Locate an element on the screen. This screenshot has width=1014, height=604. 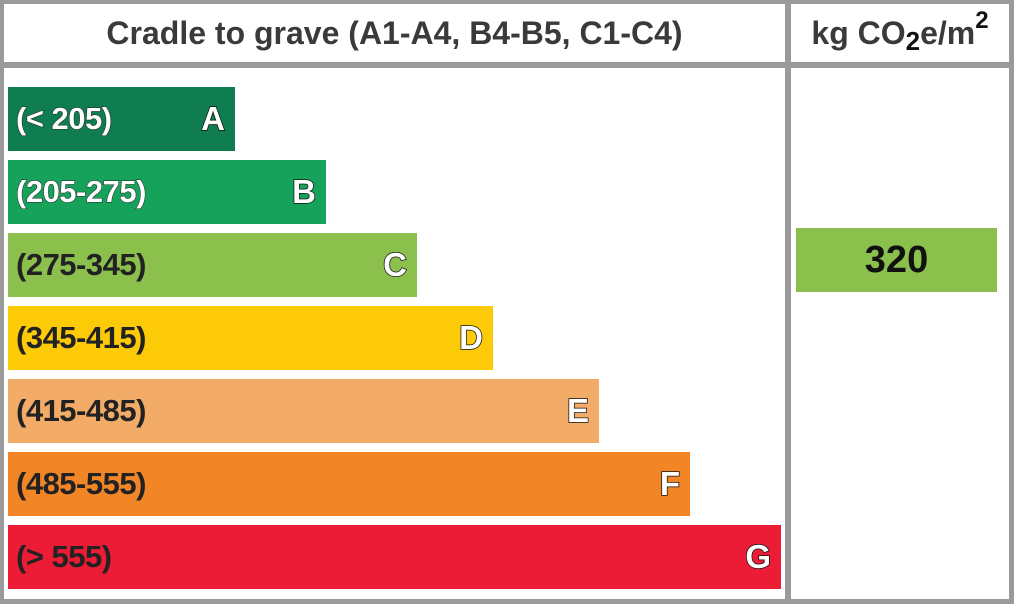
band-grade-letter: G is located at coordinates (758, 556).